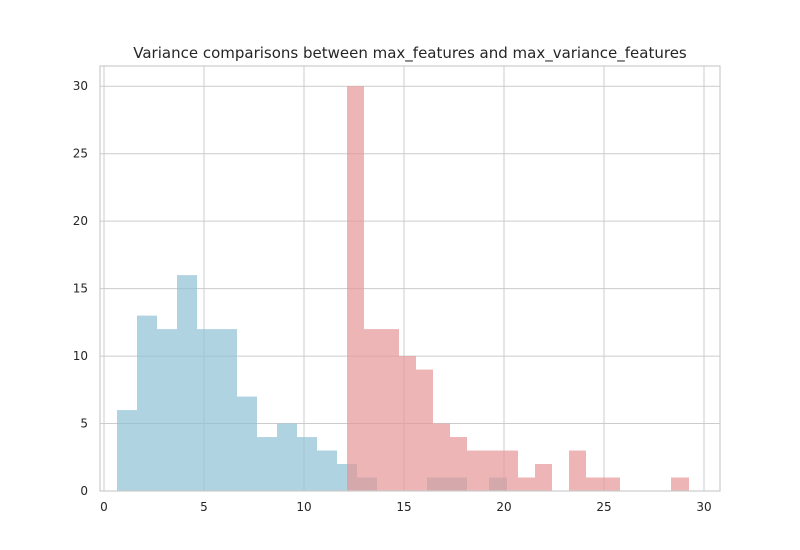  I want to click on x-tick-labels: 0 5 10 15 20 25 30, so click(405, 507).